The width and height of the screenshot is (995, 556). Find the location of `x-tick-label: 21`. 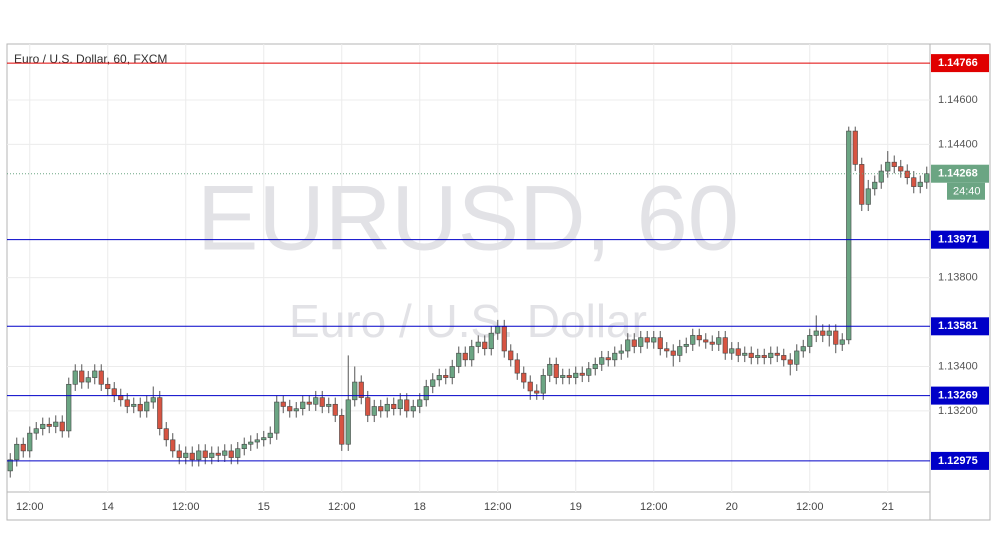

x-tick-label: 21 is located at coordinates (888, 507).